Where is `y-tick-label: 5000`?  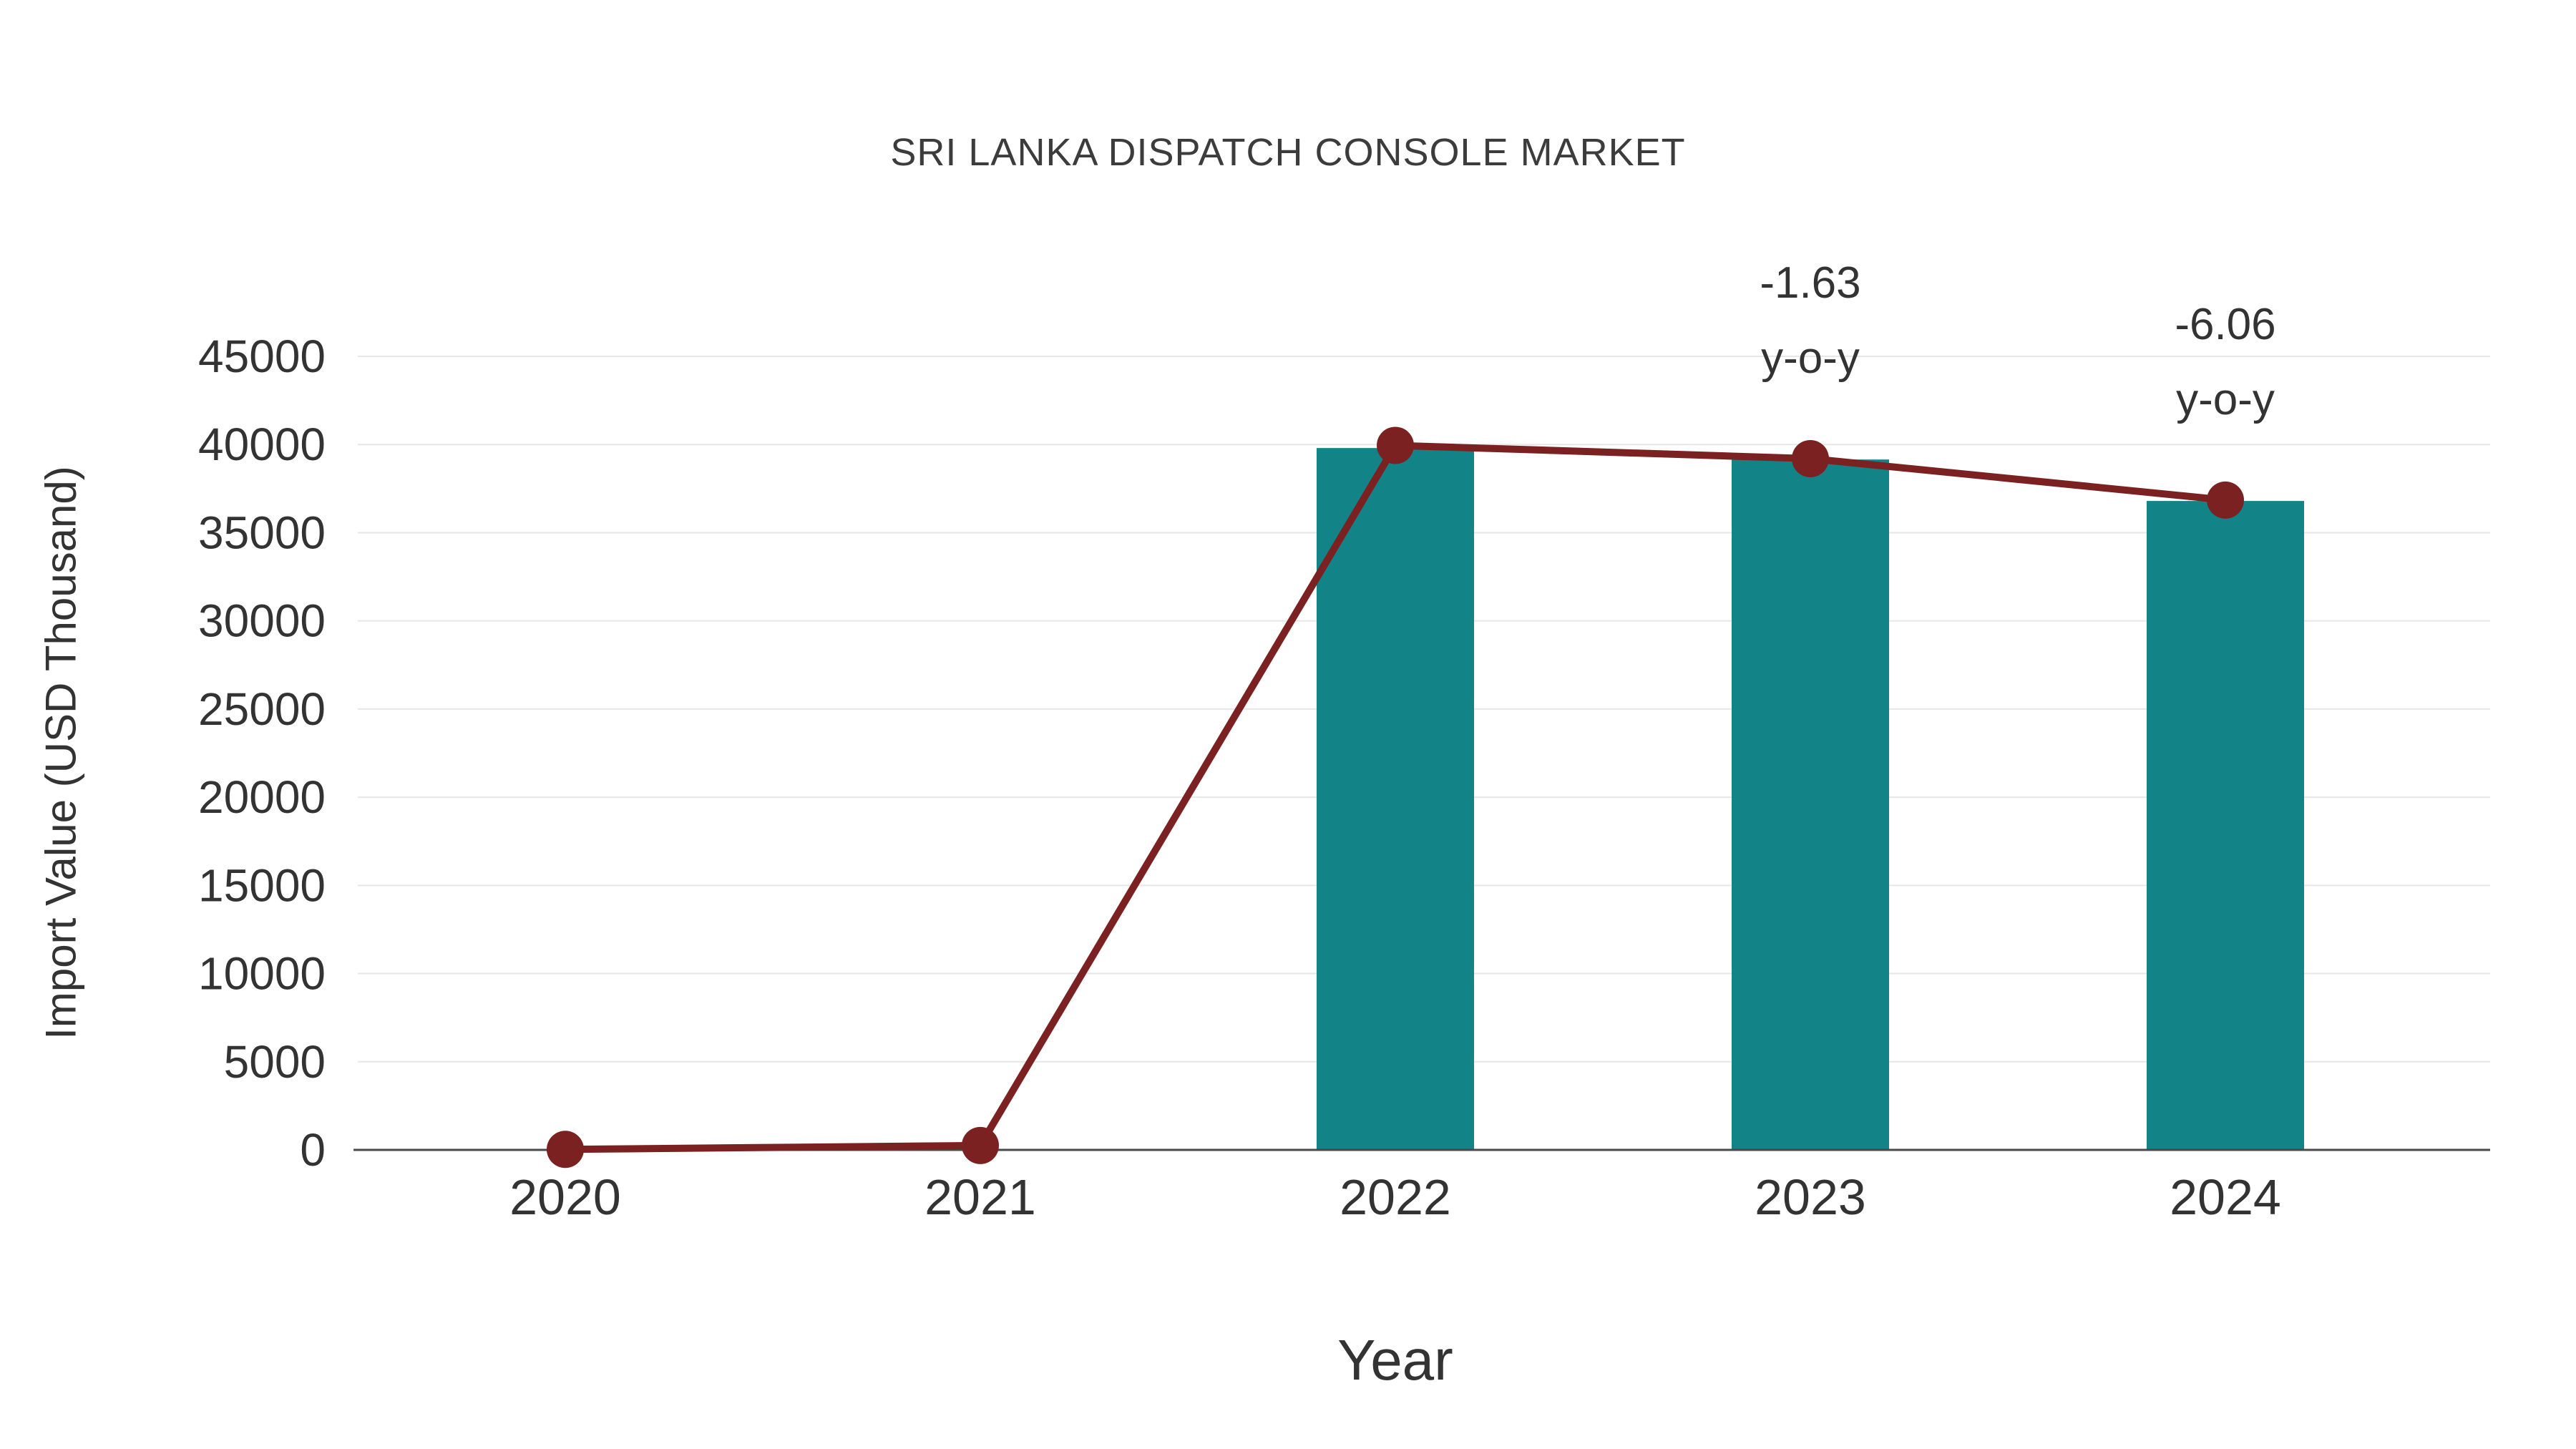 y-tick-label: 5000 is located at coordinates (275, 1062).